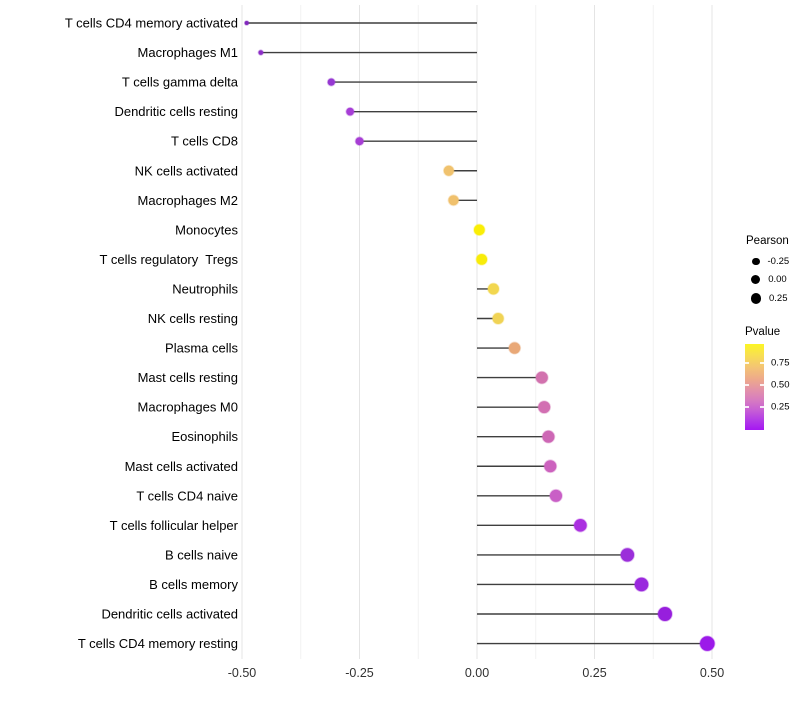 The image size is (800, 705). I want to click on category-label: B cells naive, so click(201, 554).